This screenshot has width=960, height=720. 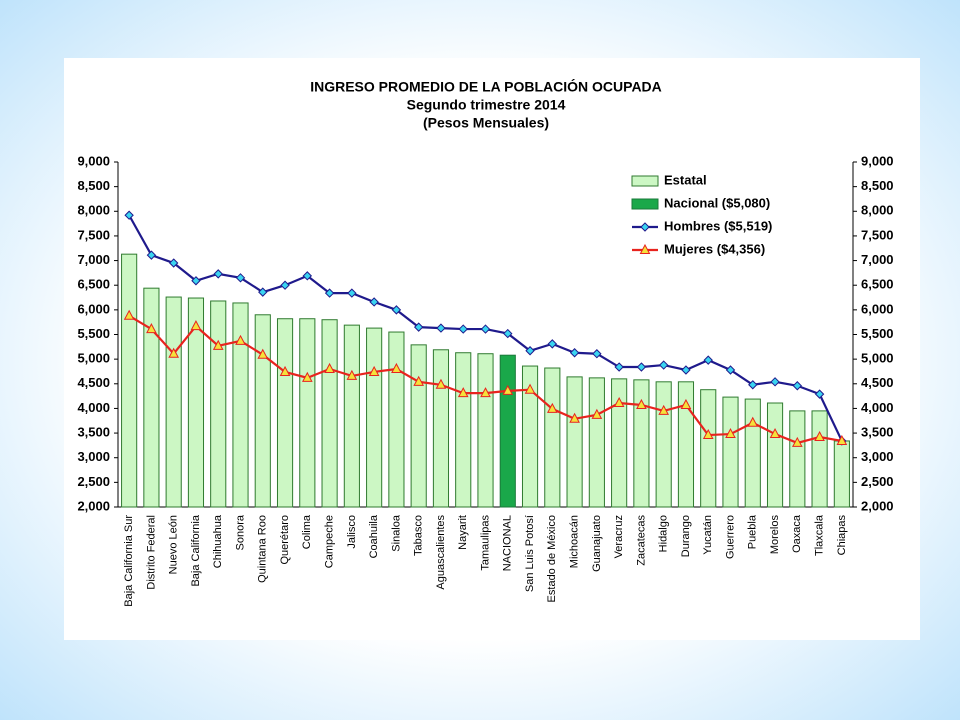 What do you see at coordinates (486, 86) in the screenshot?
I see `chart-title: INGRESO PROMEDIO DE LA POBLACIÓN OCUPADA` at bounding box center [486, 86].